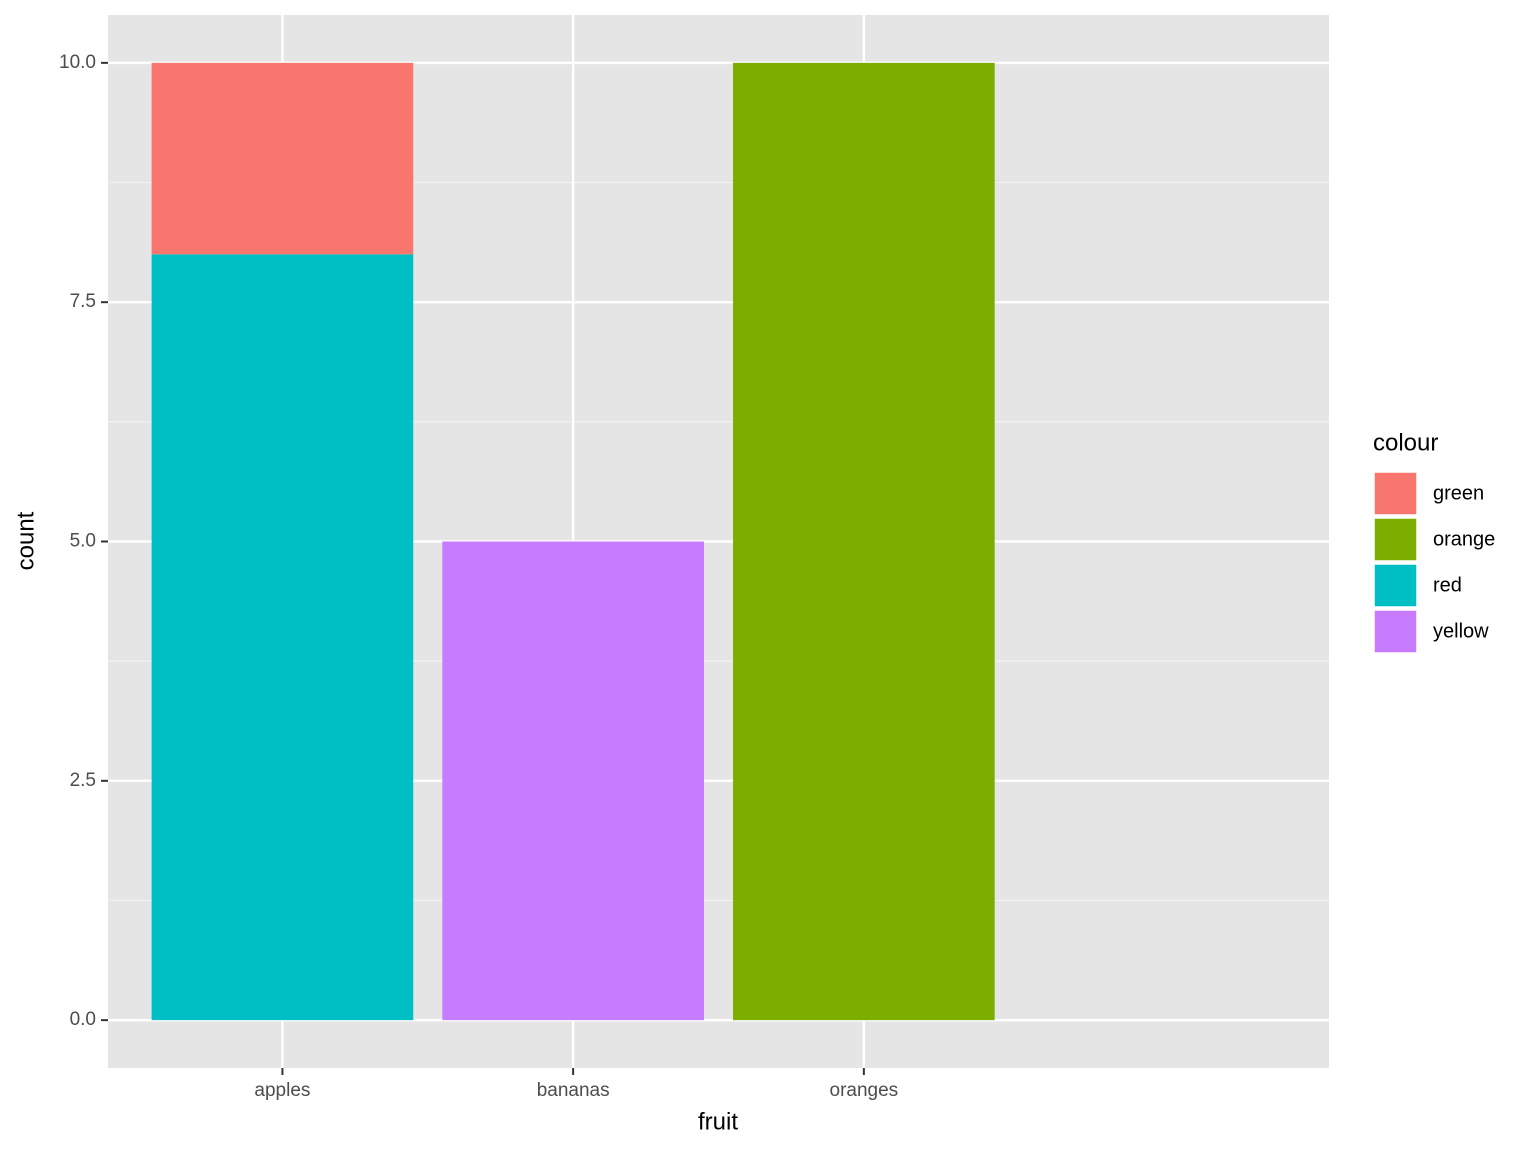 This screenshot has width=1536, height=1157. I want to click on y-tick-label: 0.0, so click(83, 1019).